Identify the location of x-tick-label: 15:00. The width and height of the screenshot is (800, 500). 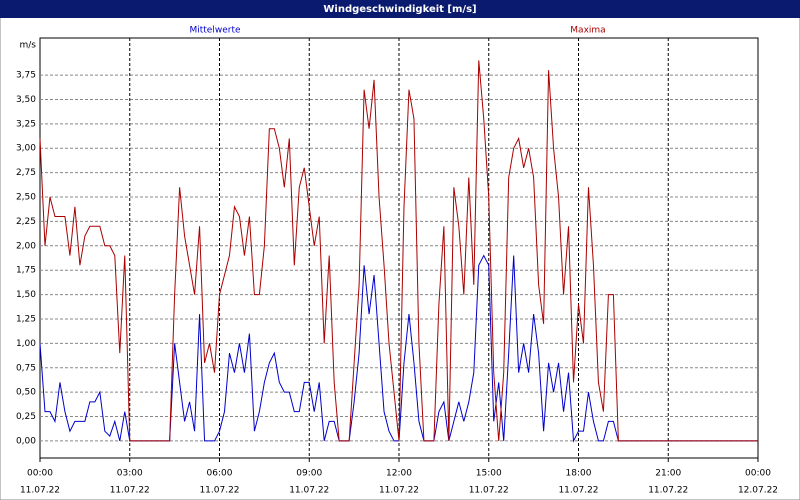
(489, 474).